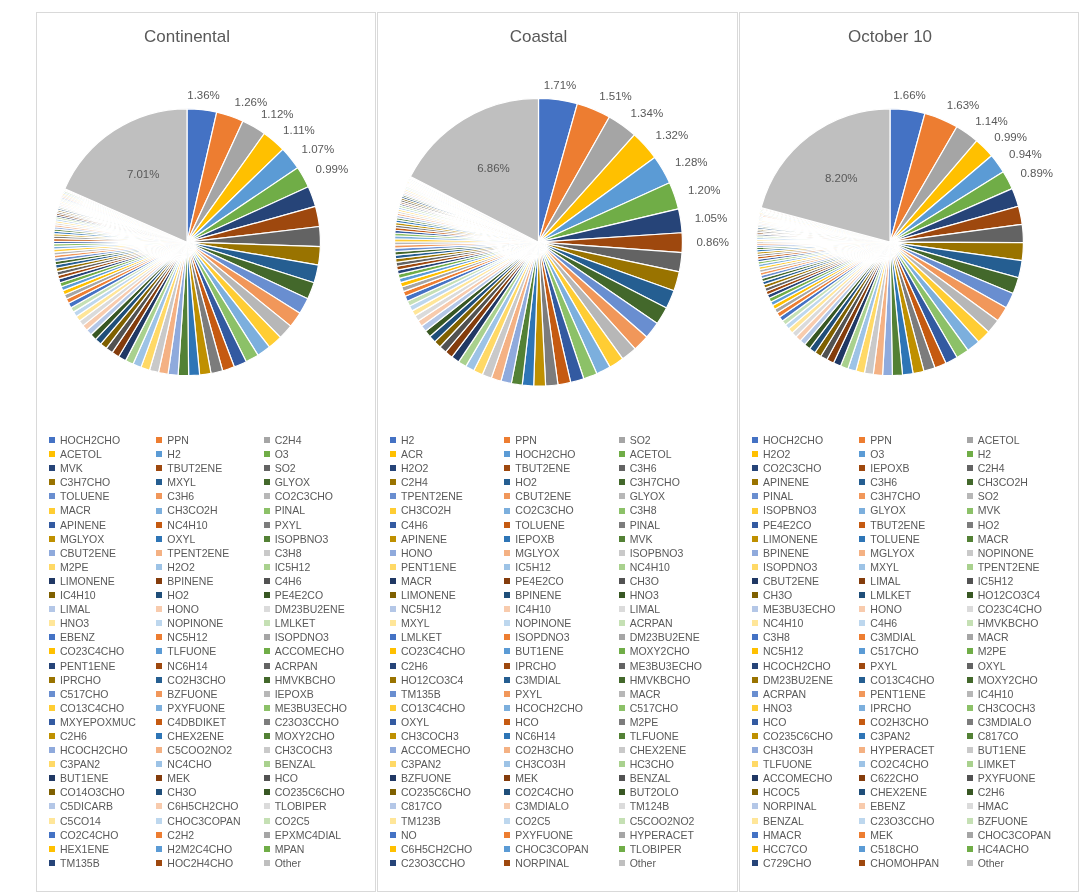 This screenshot has width=1081, height=894. What do you see at coordinates (421, 764) in the screenshot?
I see `legend-label: C3PAN2` at bounding box center [421, 764].